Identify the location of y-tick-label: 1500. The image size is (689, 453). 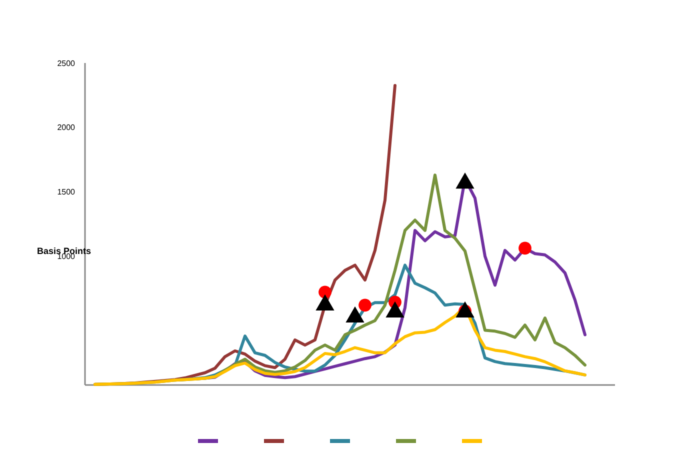
(66, 192).